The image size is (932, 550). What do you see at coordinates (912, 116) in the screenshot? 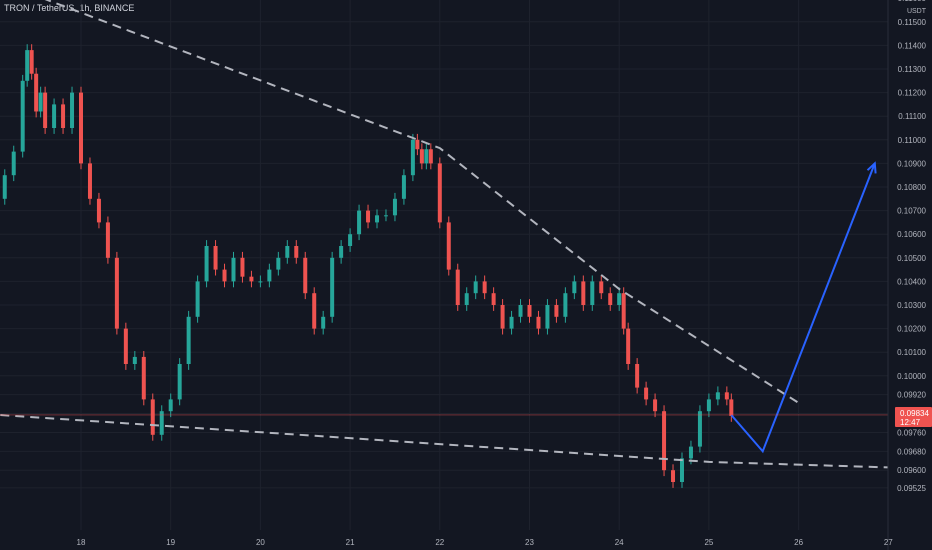
I see `price-tick-label: 0.11100` at bounding box center [912, 116].